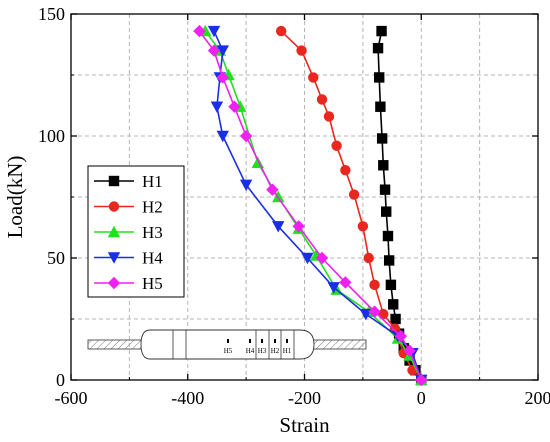 The image size is (550, 442). I want to click on x-tick-label: -600, so click(71, 398).